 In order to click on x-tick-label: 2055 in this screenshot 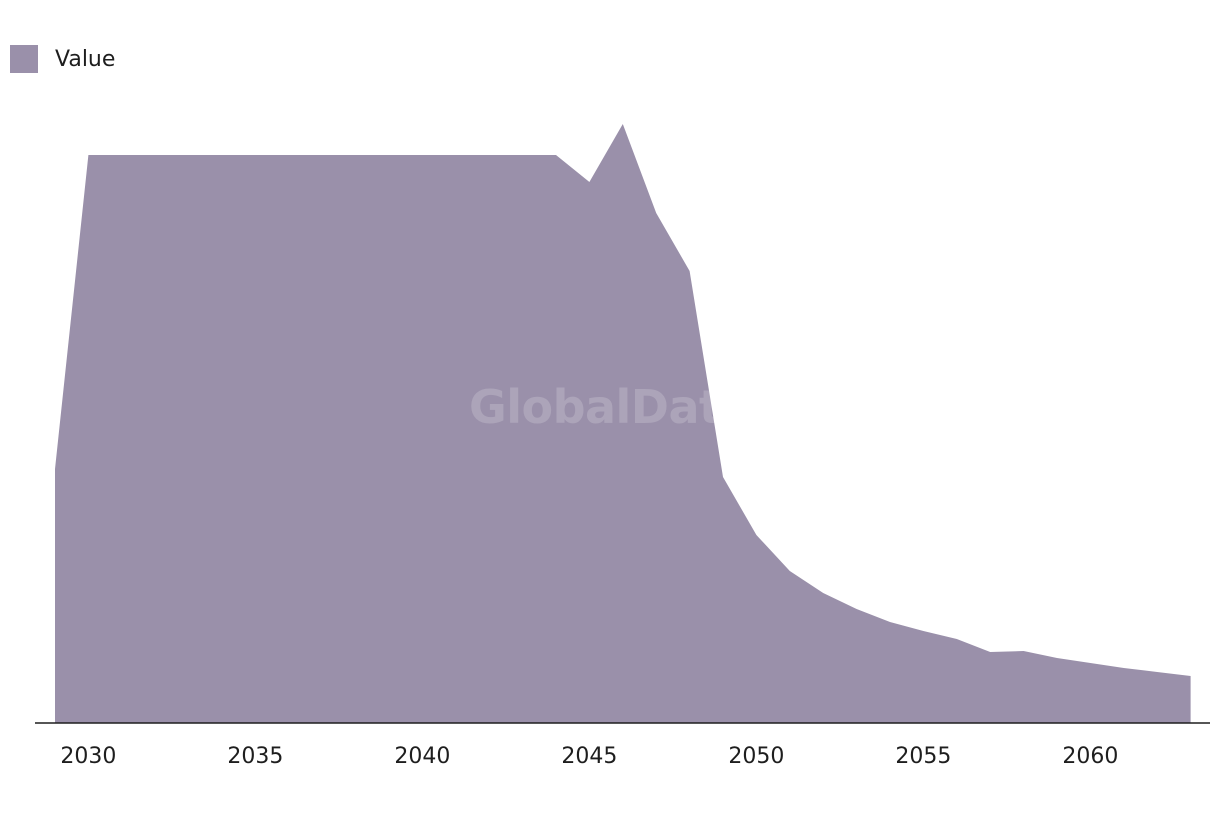, I will do `click(923, 756)`.